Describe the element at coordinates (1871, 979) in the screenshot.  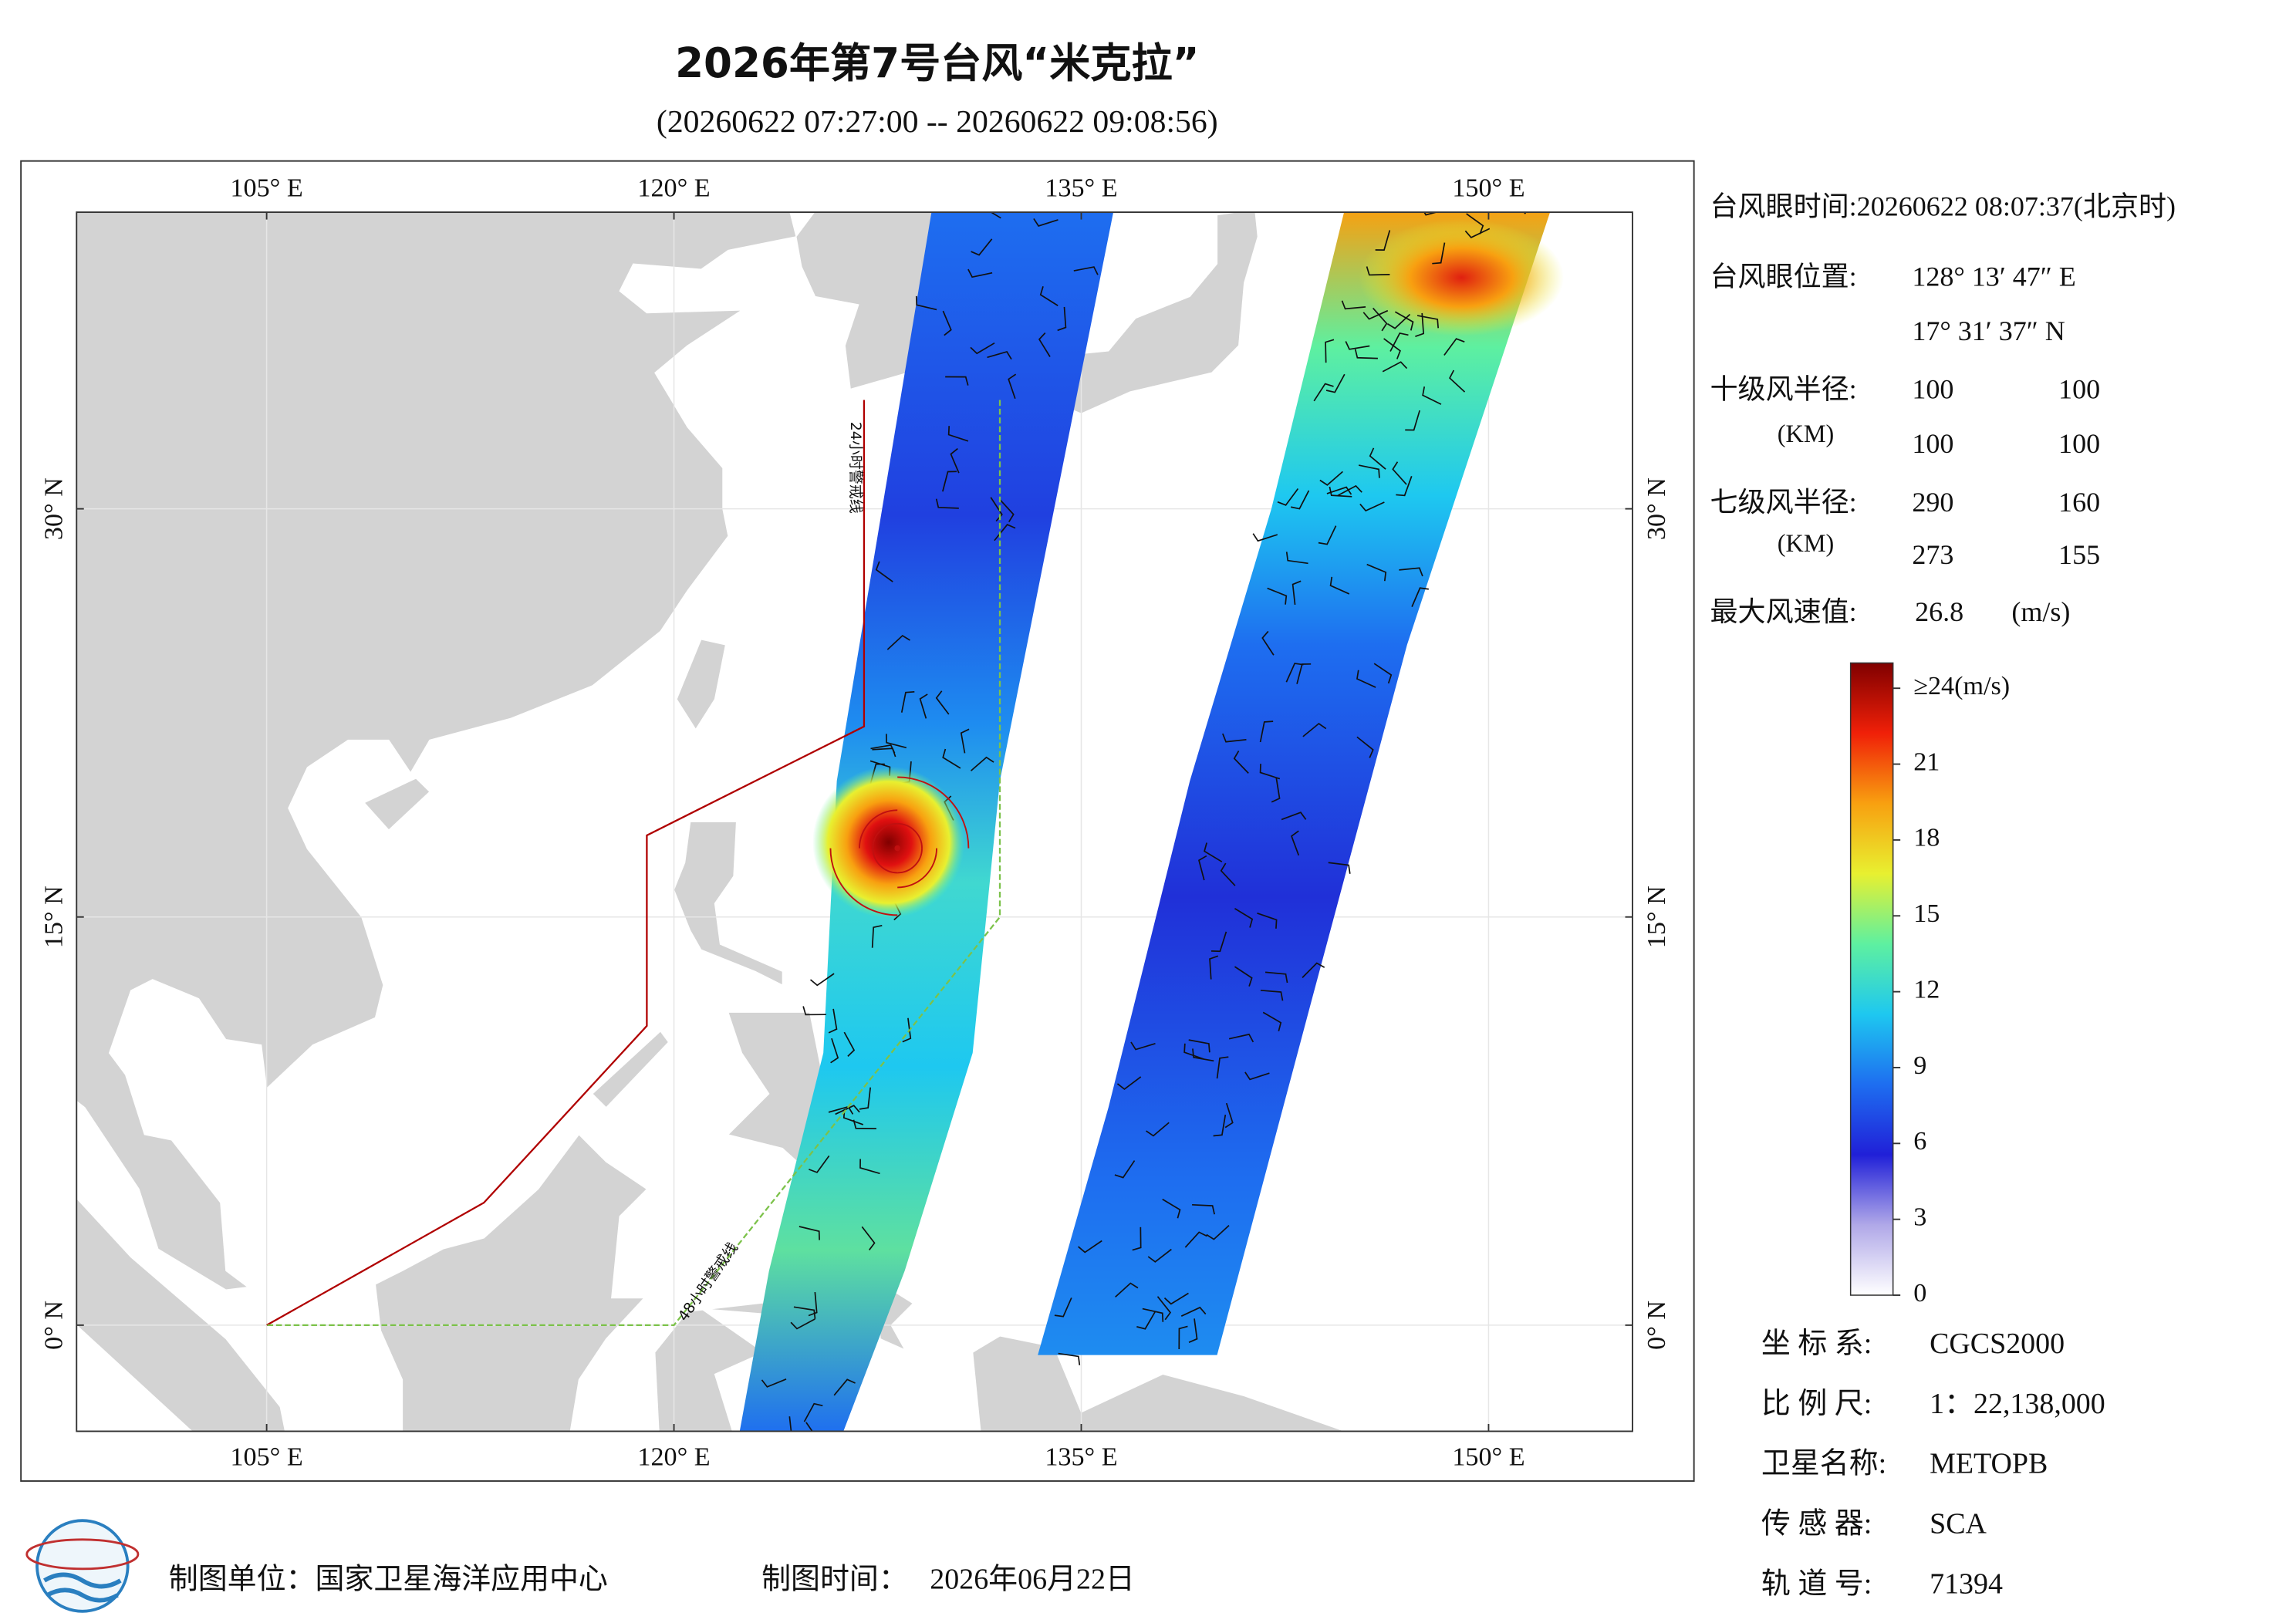
I see `colorbar-bar` at that location.